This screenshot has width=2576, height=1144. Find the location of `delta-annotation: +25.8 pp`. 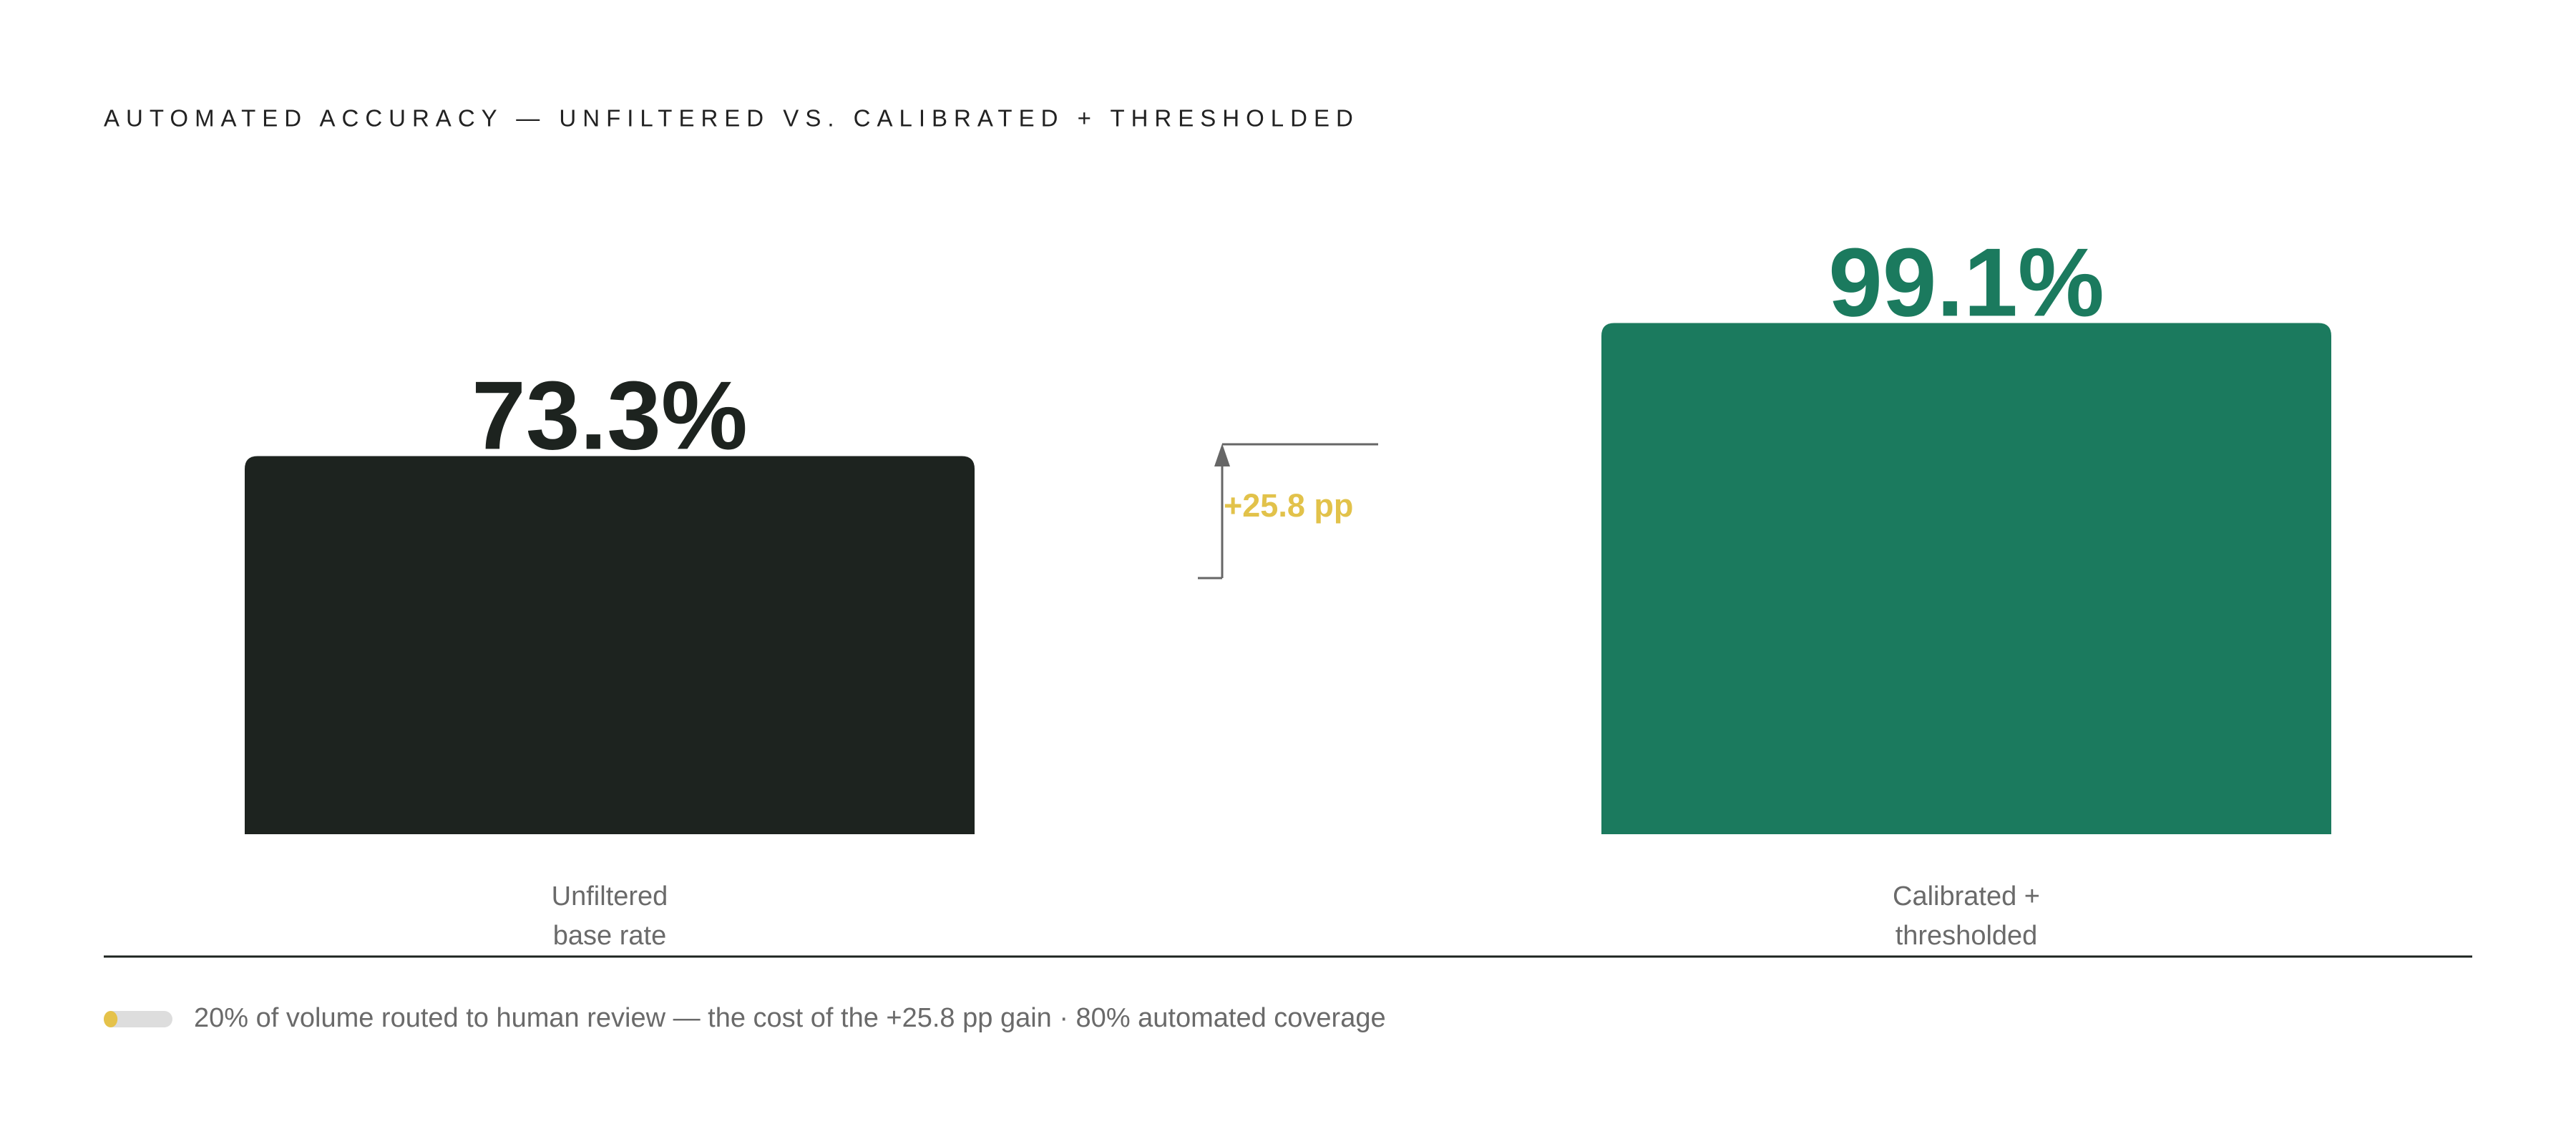

delta-annotation: +25.8 pp is located at coordinates (1288, 511).